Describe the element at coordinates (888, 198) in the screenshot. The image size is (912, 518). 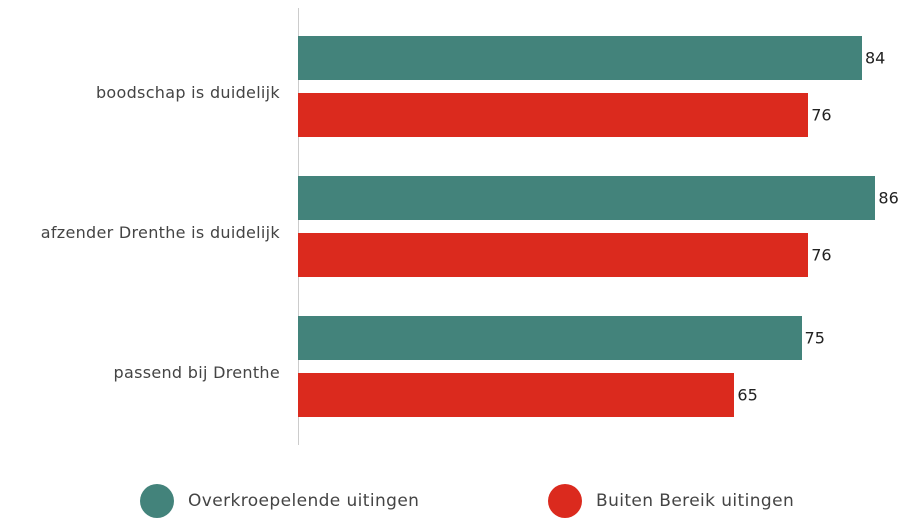
I see `value-label: 86` at that location.